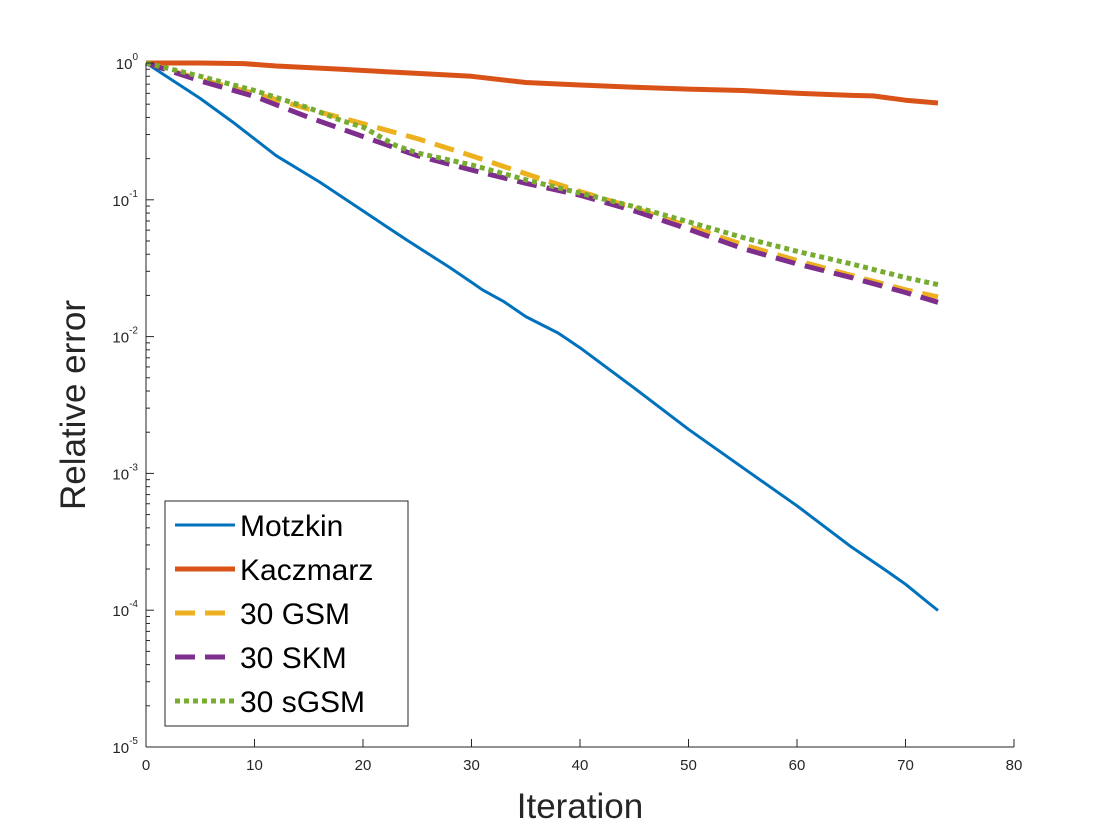  I want to click on x-tick-label: 10, so click(254, 765).